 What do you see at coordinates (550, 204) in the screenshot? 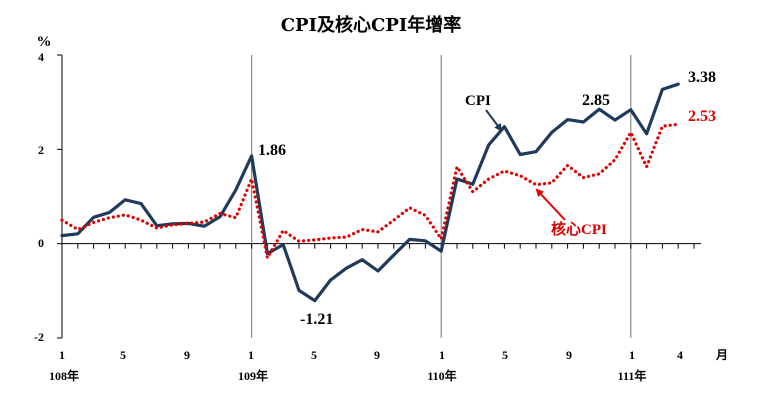
I see `legend-arrow-core-cpi` at bounding box center [550, 204].